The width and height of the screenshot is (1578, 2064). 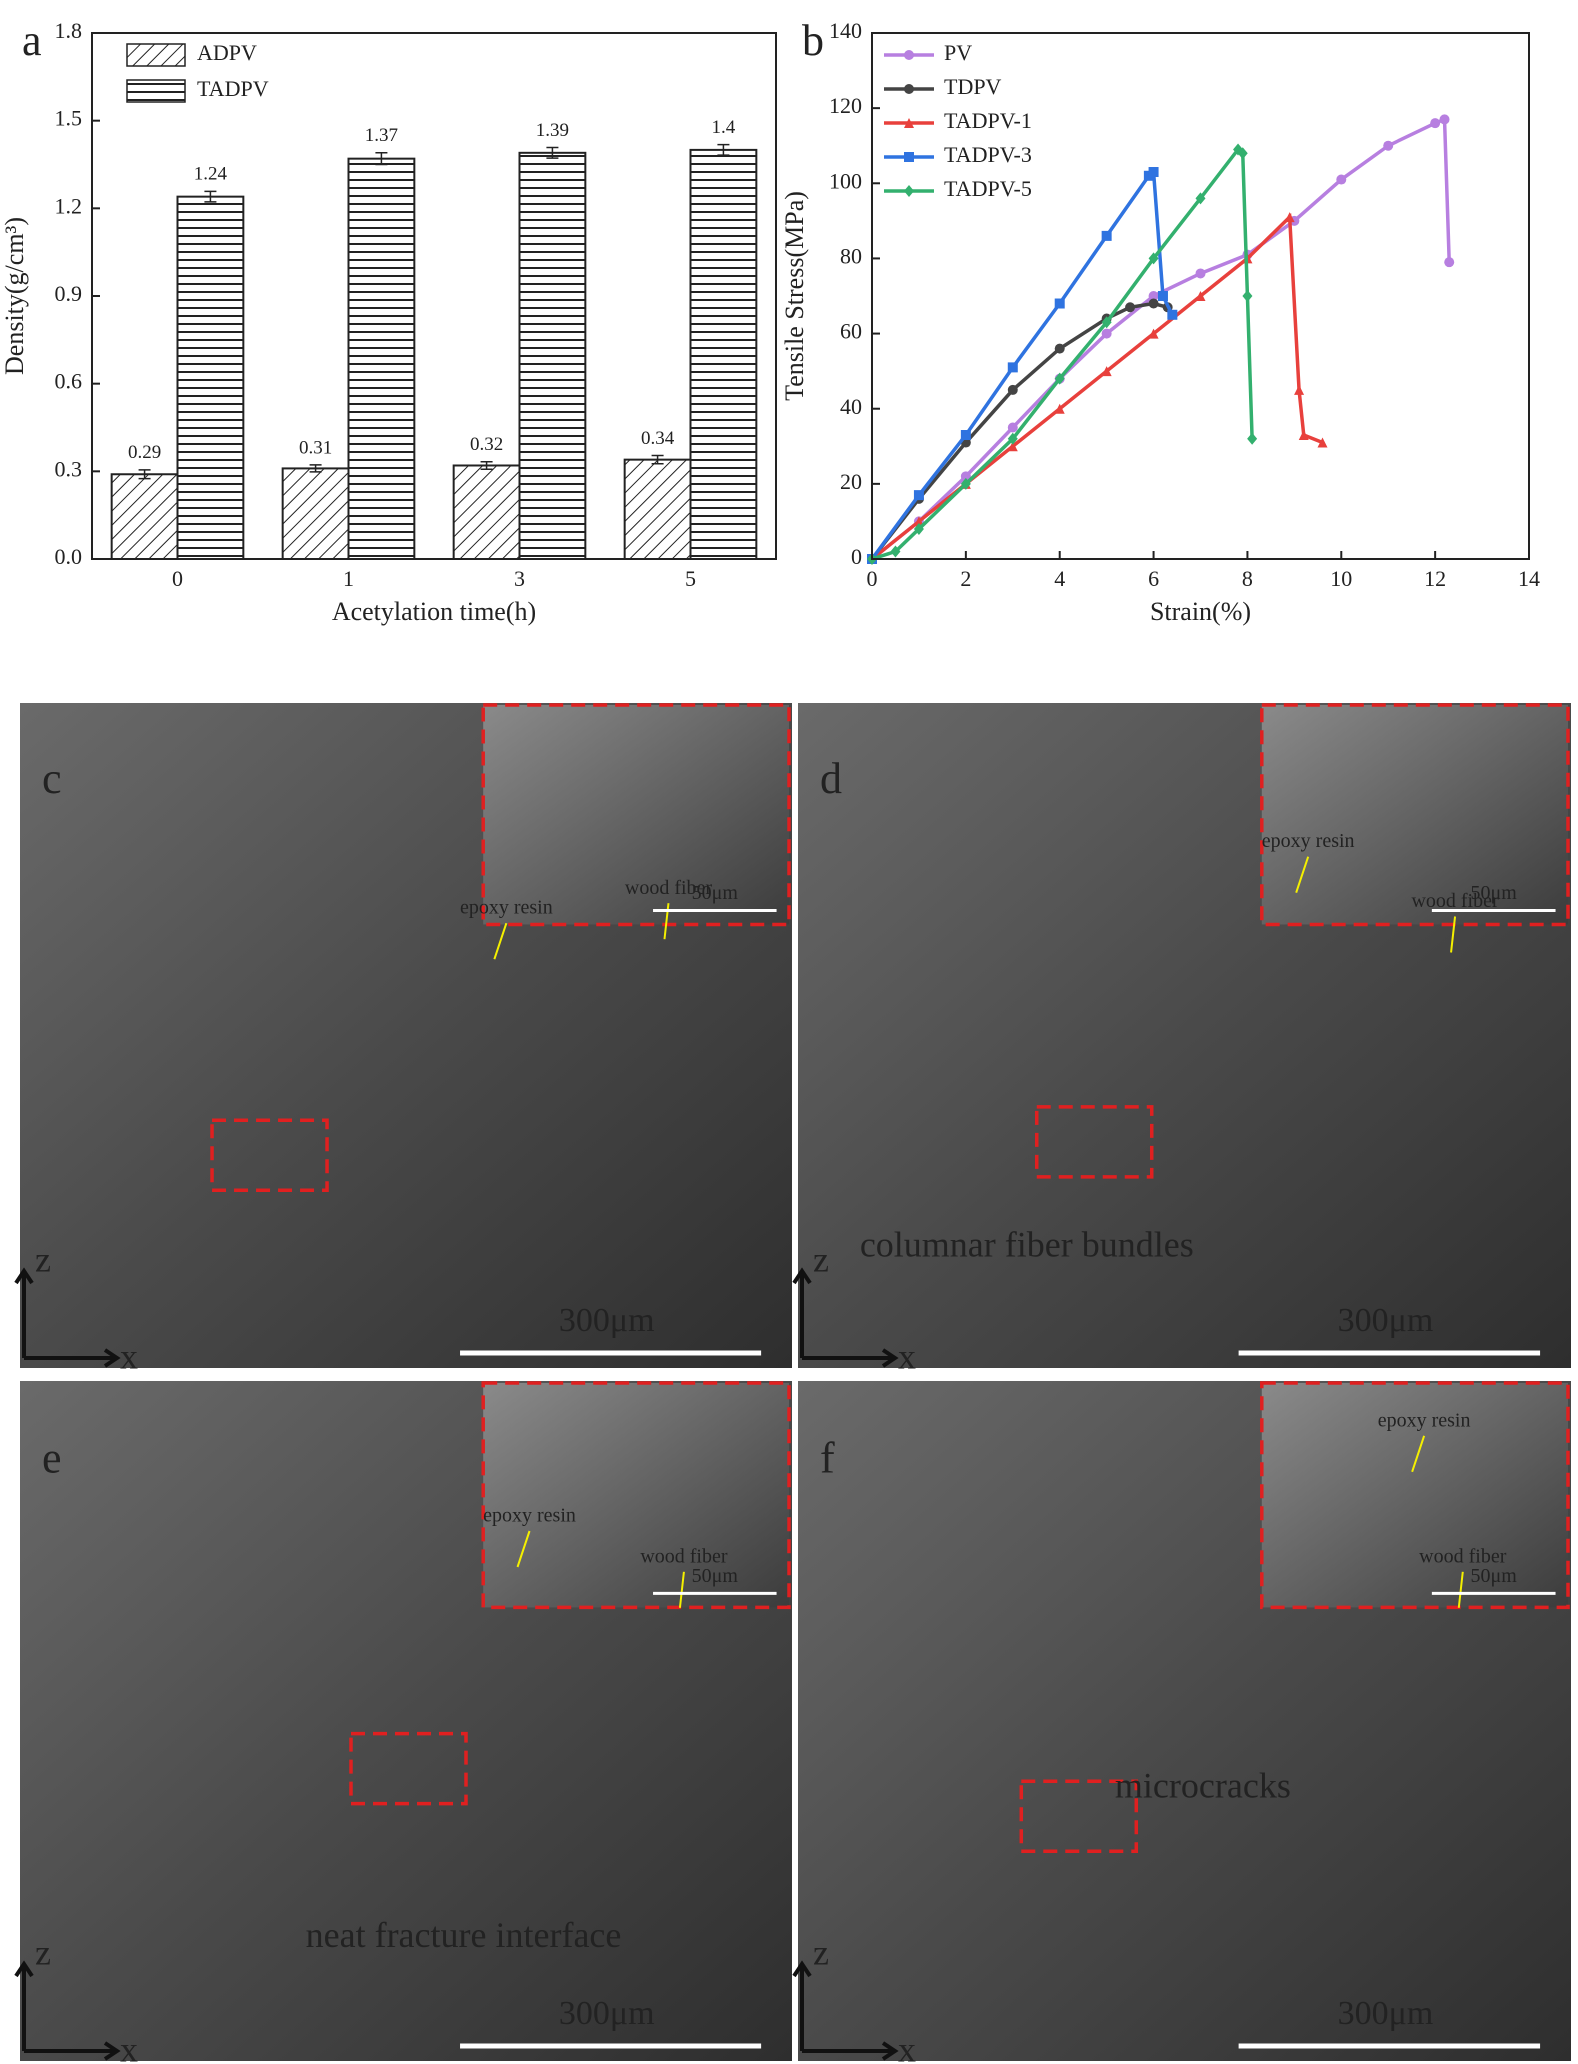 What do you see at coordinates (1435, 578) in the screenshot?
I see `x-tick-label: 12` at bounding box center [1435, 578].